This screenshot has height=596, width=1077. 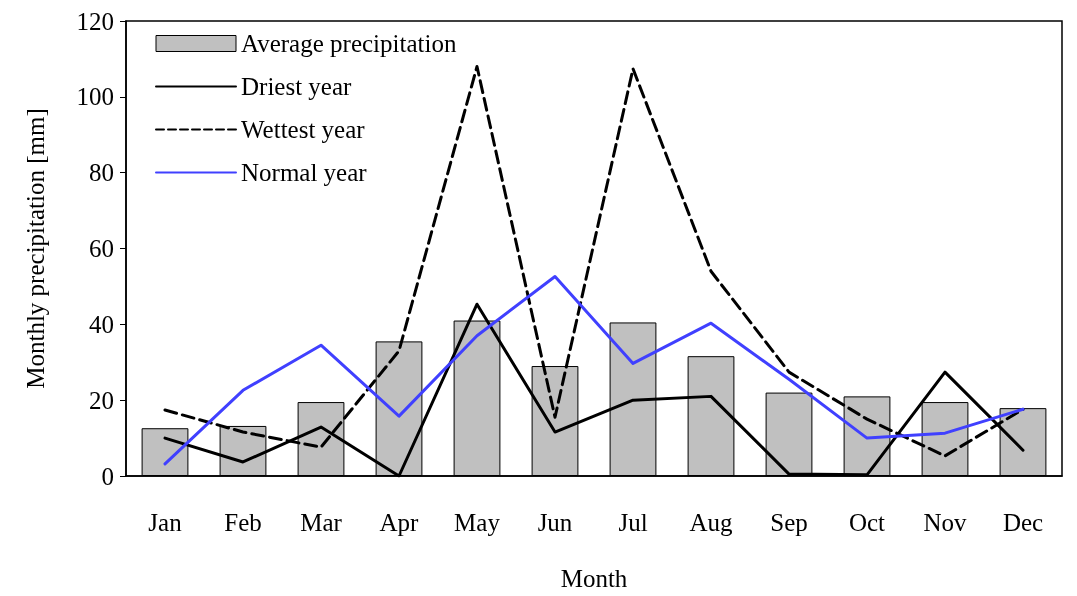 I want to click on legend-label: Normal year, so click(x=304, y=172).